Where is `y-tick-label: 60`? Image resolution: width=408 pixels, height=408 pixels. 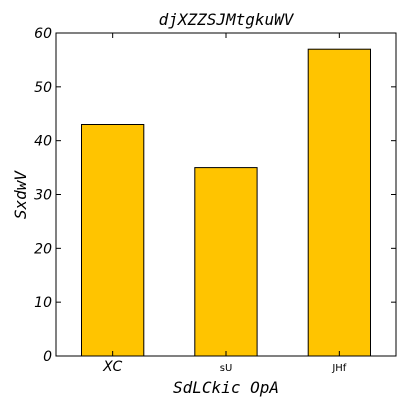
y-tick-label: 60 is located at coordinates (43, 34).